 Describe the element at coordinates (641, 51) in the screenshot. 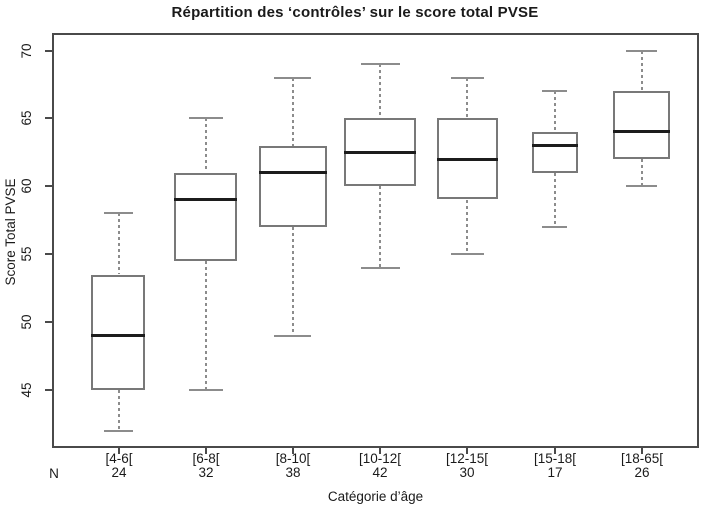

I see `whisker-cap-7-upper` at that location.